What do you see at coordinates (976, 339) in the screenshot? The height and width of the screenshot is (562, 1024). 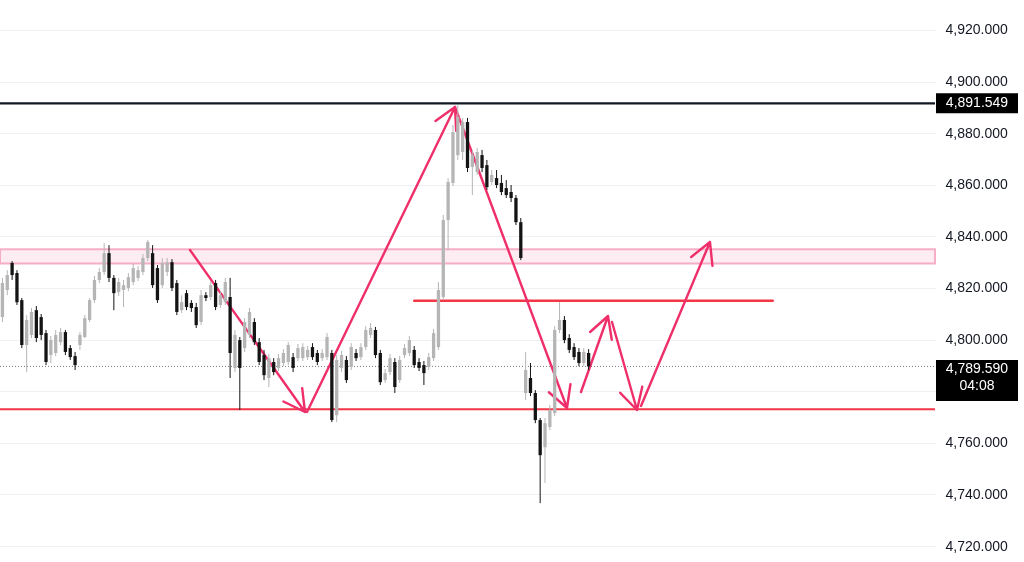 I see `y-tick-label: 4,800.000` at bounding box center [976, 339].